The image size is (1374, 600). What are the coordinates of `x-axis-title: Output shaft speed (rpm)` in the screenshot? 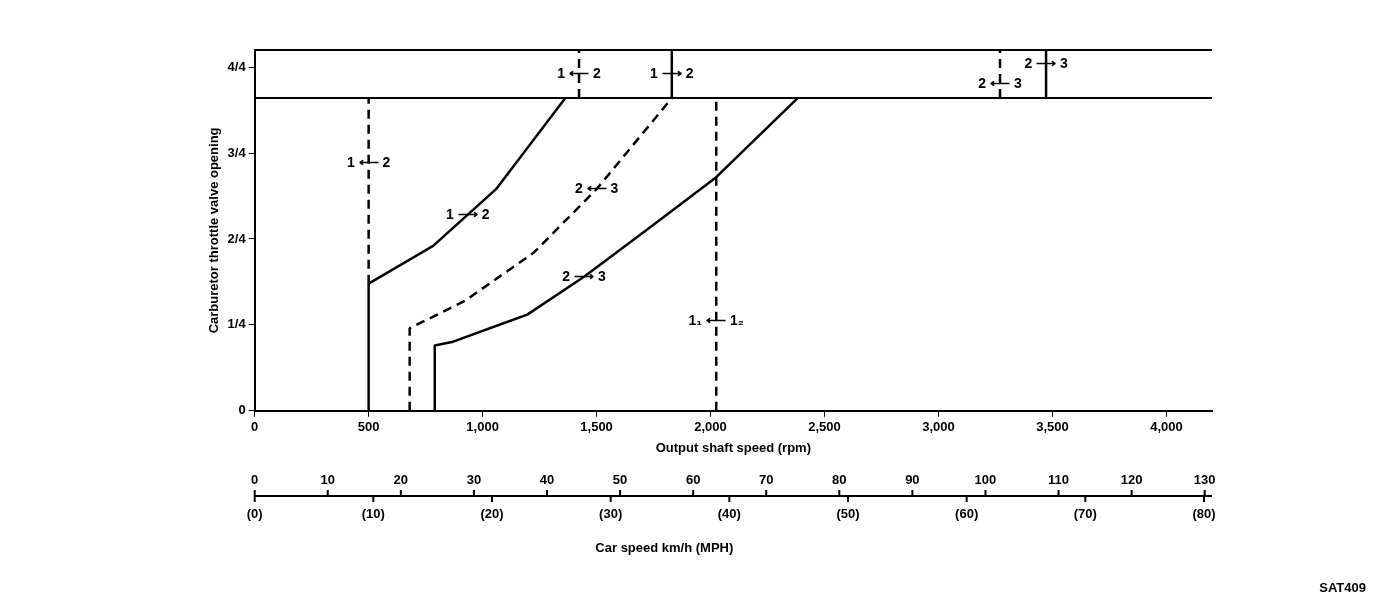 It's located at (733, 447).